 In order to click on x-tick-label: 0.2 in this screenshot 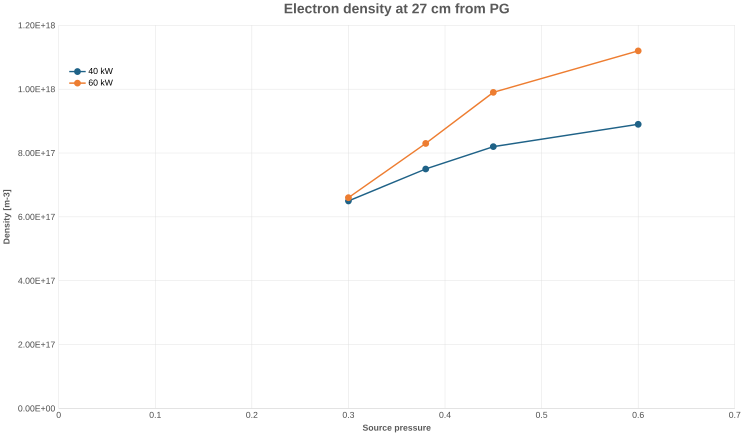, I will do `click(252, 415)`.